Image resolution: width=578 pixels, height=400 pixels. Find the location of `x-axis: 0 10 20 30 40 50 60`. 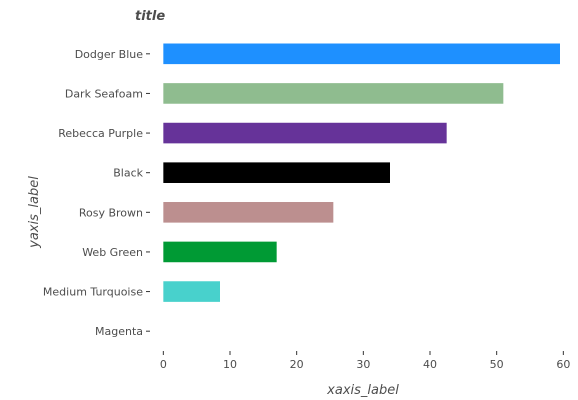

x-axis: 0 10 20 30 40 50 60 is located at coordinates (365, 361).